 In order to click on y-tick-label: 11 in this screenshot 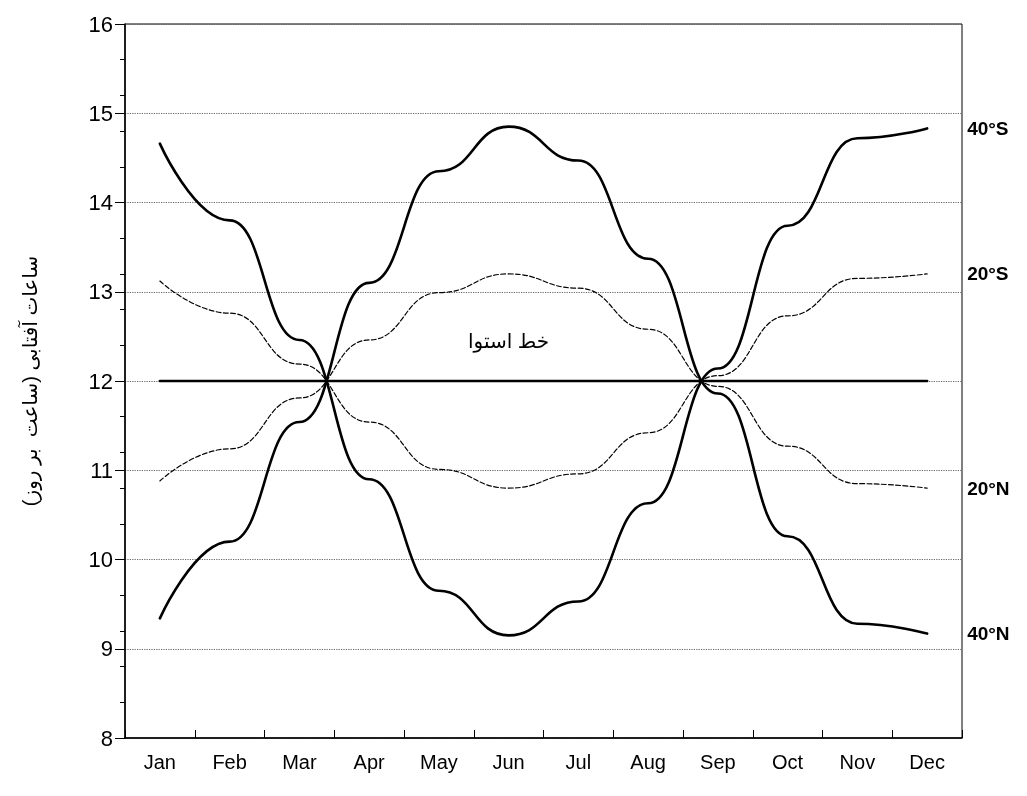, I will do `click(101, 470)`.